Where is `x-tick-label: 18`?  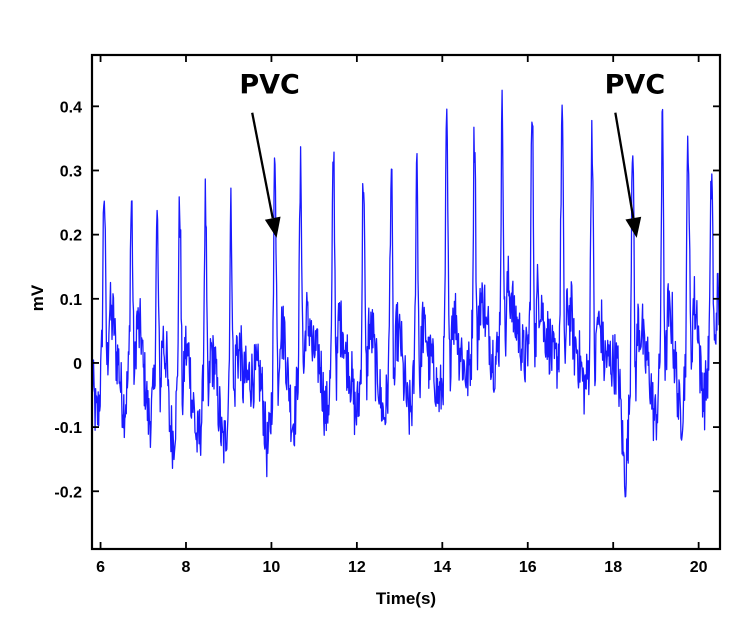 x-tick-label: 18 is located at coordinates (613, 567).